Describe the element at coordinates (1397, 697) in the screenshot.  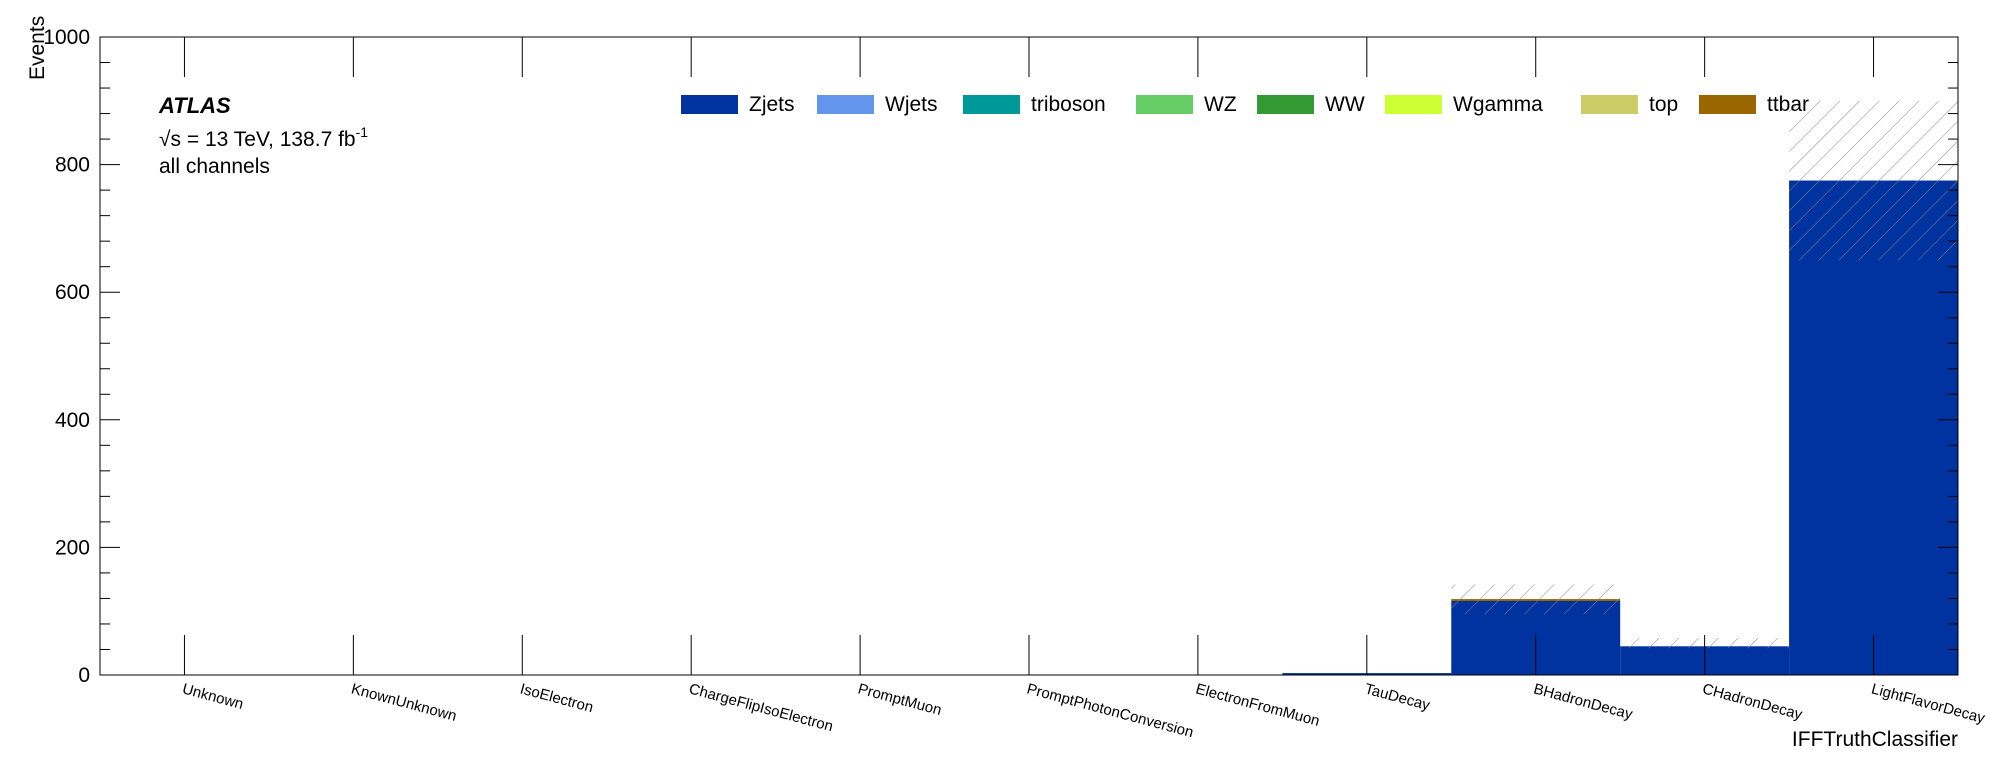
I see `x-tick-label: TauDecay` at that location.